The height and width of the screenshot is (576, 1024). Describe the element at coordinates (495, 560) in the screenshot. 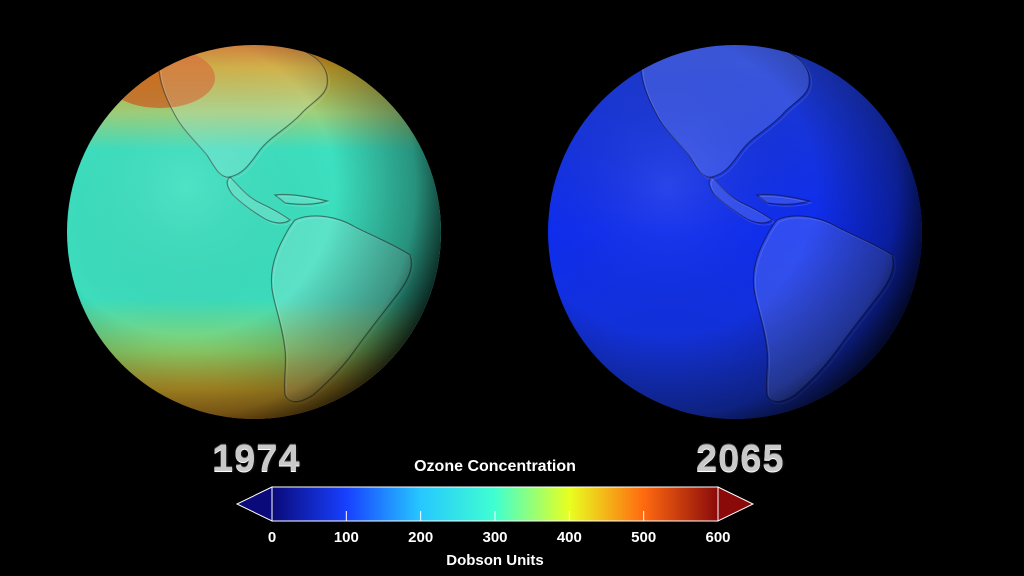

I see `colorbar-units-label: Dobson Units` at that location.